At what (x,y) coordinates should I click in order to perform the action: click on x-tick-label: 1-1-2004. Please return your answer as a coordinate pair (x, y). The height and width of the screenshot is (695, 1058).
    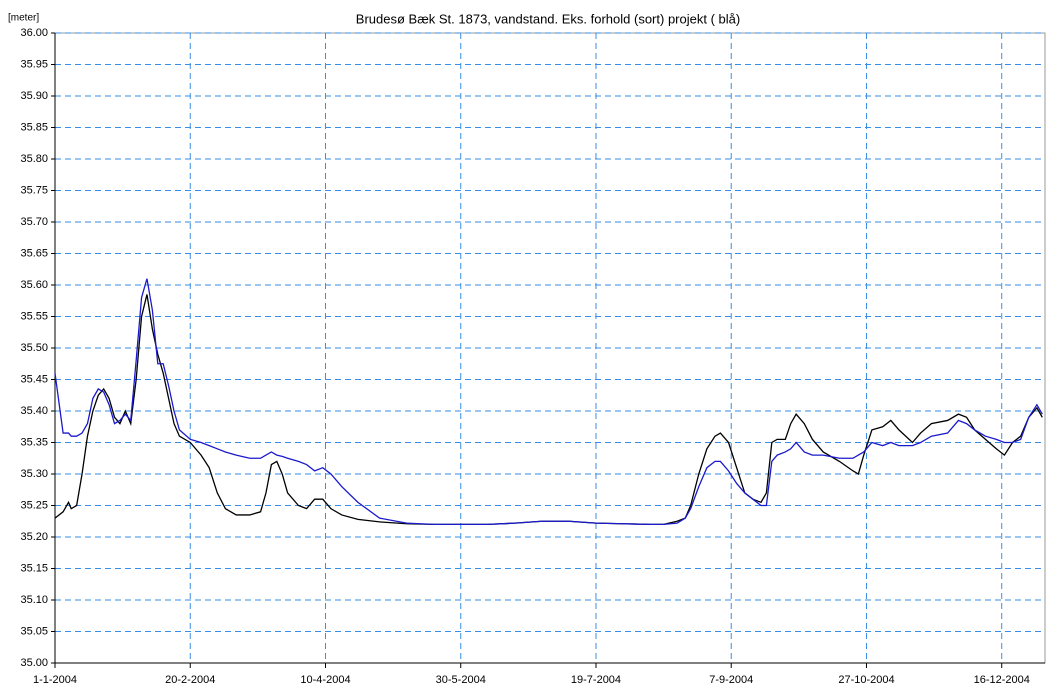
    Looking at the image, I should click on (55, 680).